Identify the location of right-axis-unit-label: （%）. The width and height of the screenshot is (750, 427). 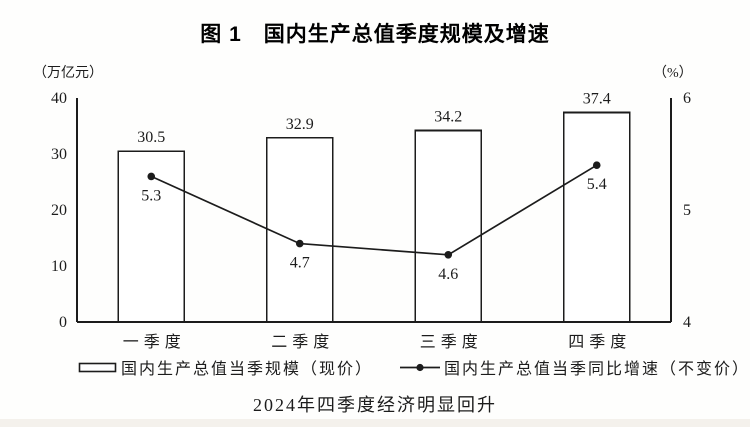
(673, 73).